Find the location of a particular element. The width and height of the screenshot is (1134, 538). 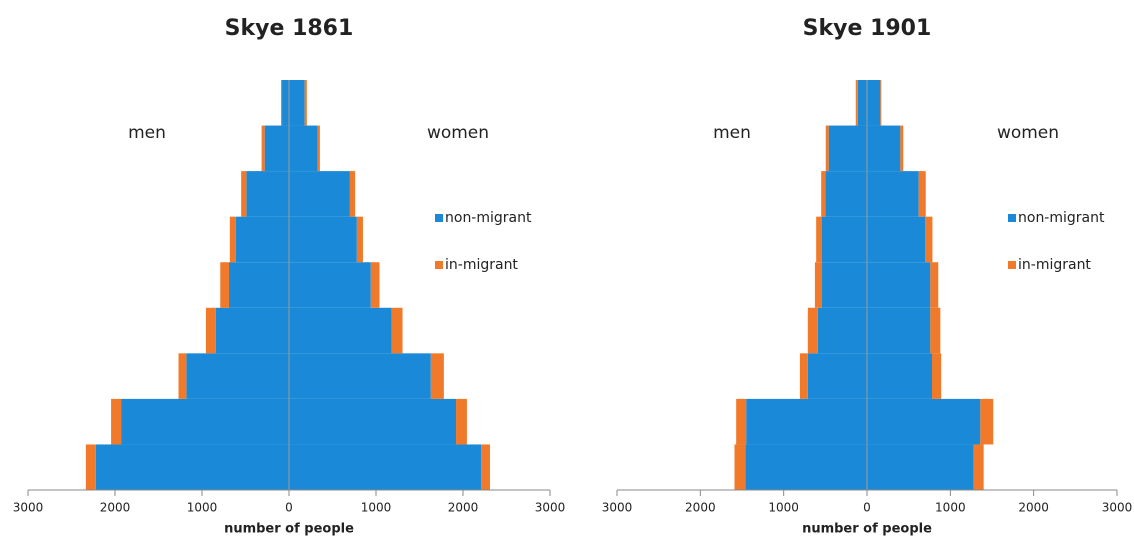

chart-title: Skye 1861 is located at coordinates (289, 28).